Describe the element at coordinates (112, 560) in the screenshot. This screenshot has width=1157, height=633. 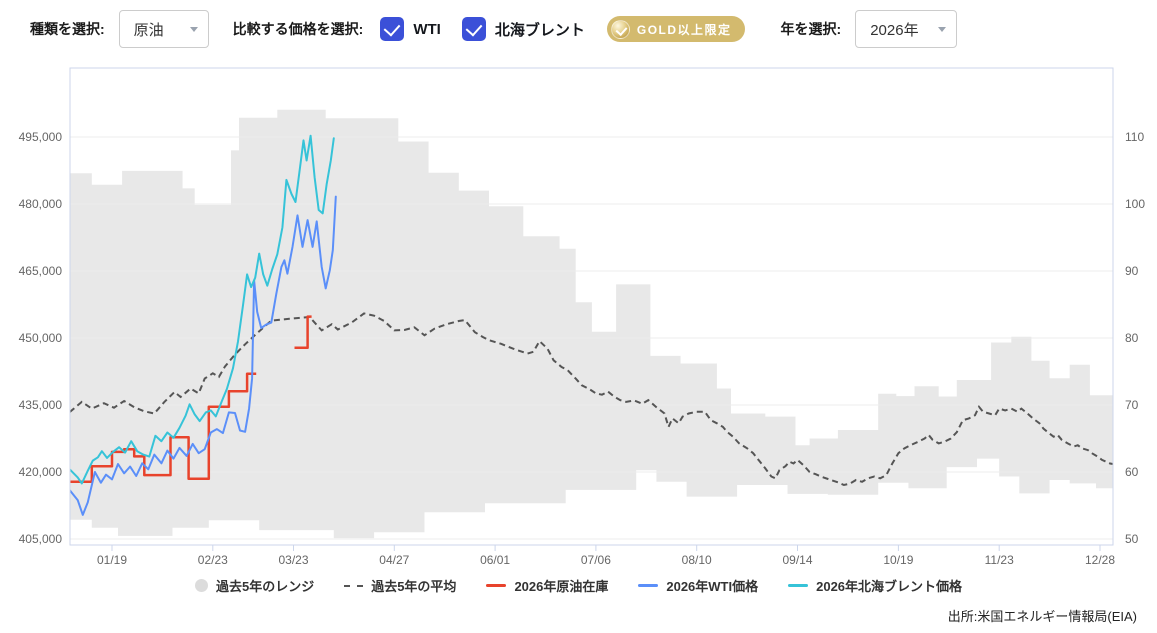
I see `x-tick-label: 01/19` at that location.